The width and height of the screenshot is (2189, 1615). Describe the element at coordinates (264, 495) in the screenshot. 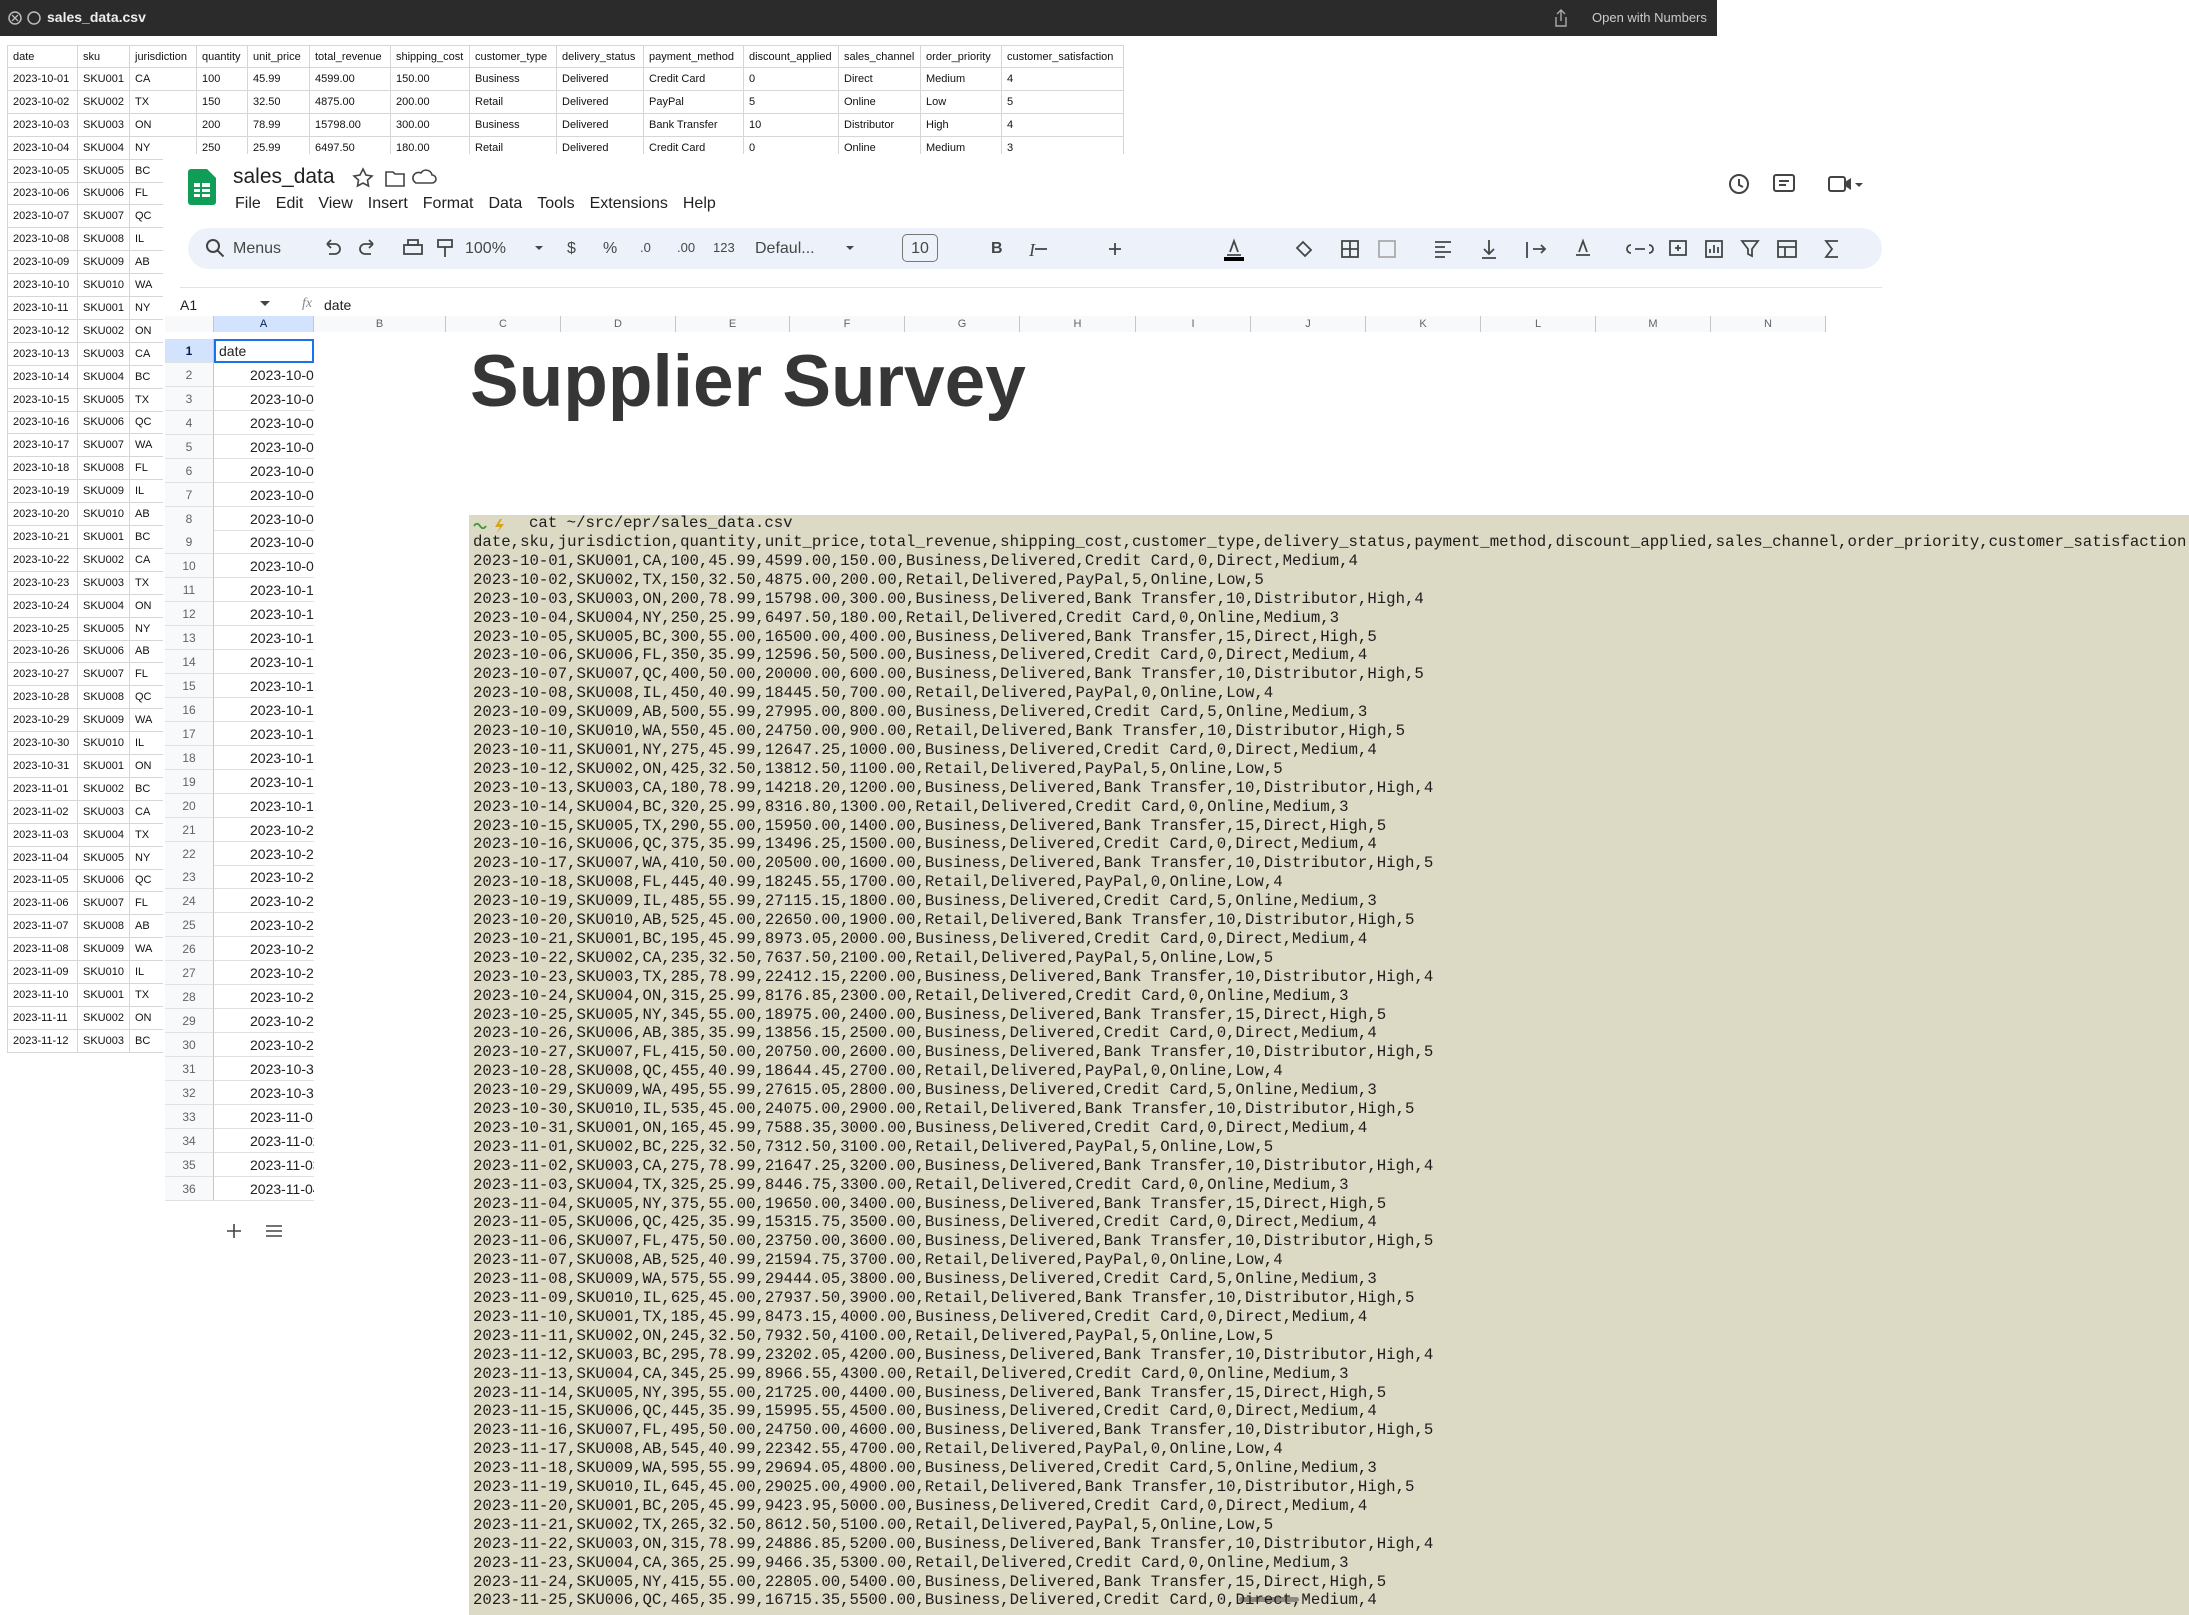

I see `cell: 2023-10-06` at that location.